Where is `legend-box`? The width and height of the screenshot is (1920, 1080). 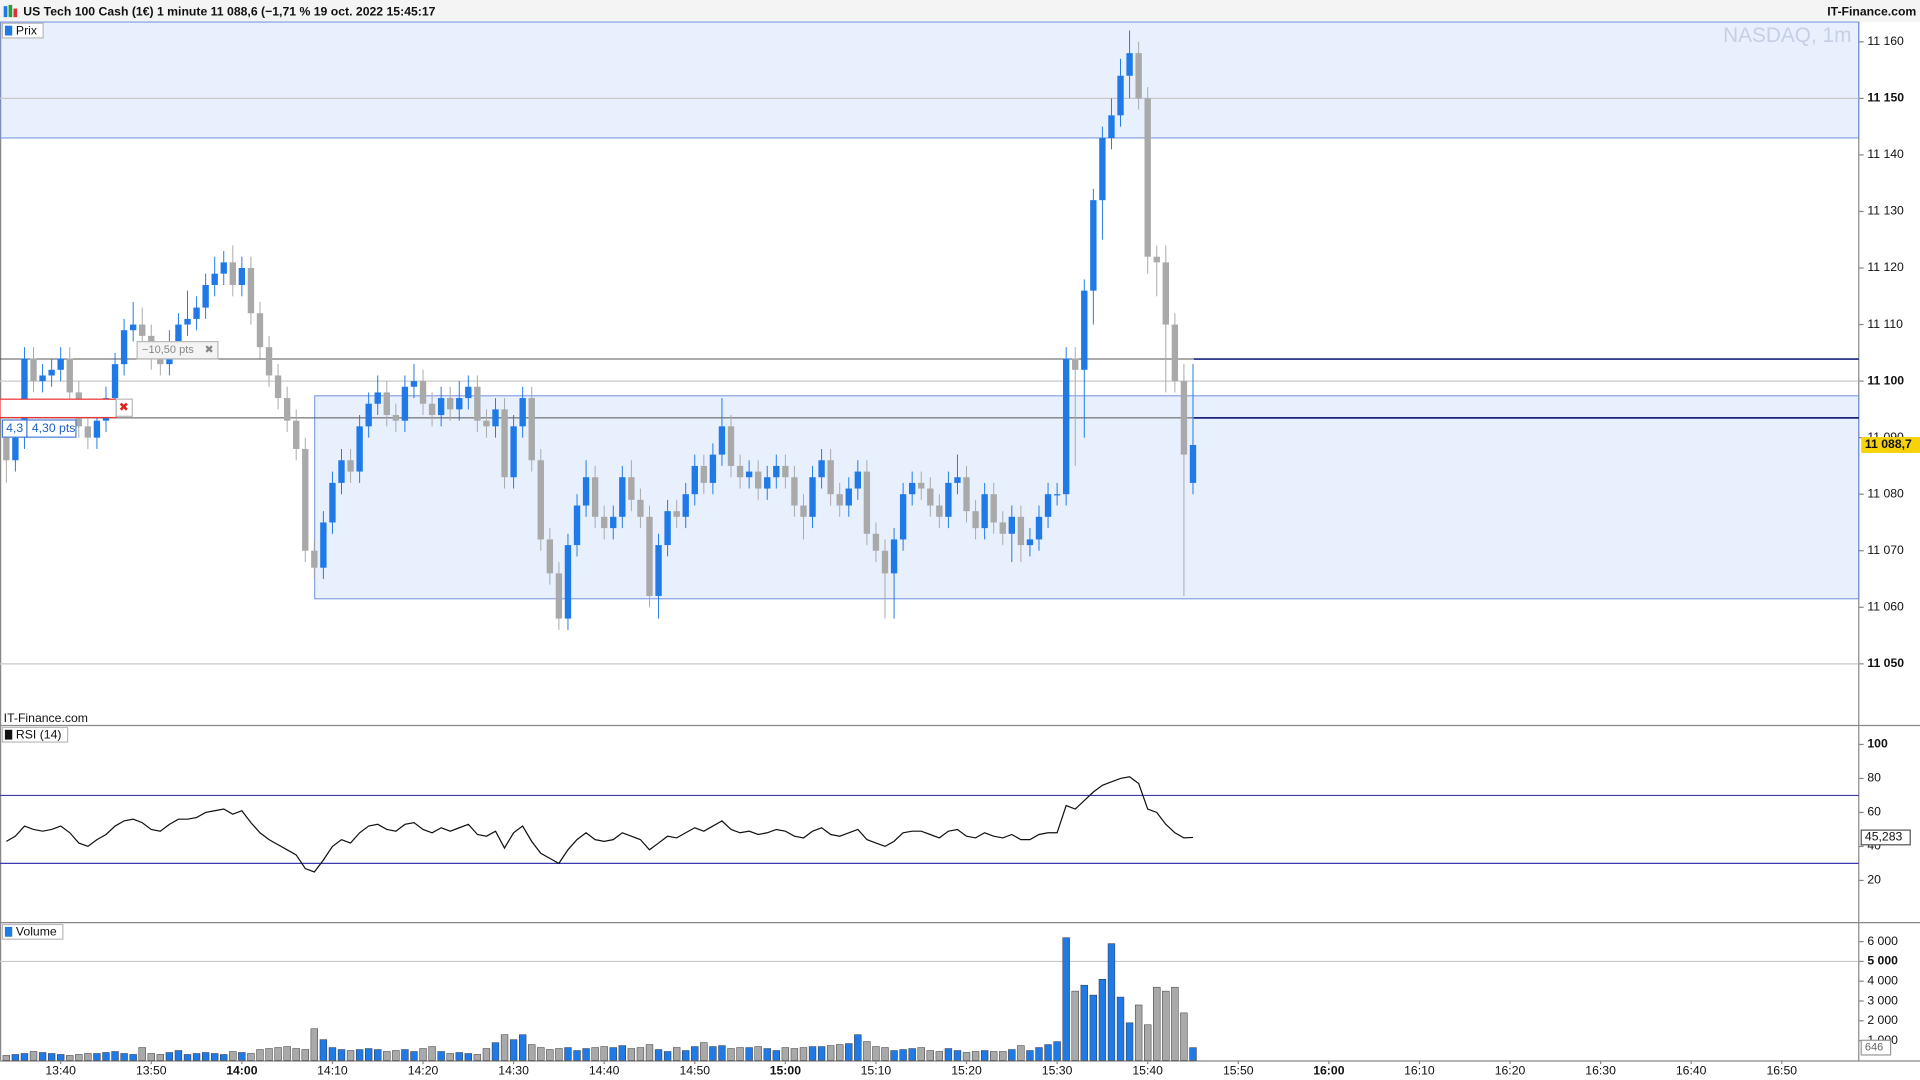 legend-box is located at coordinates (35, 734).